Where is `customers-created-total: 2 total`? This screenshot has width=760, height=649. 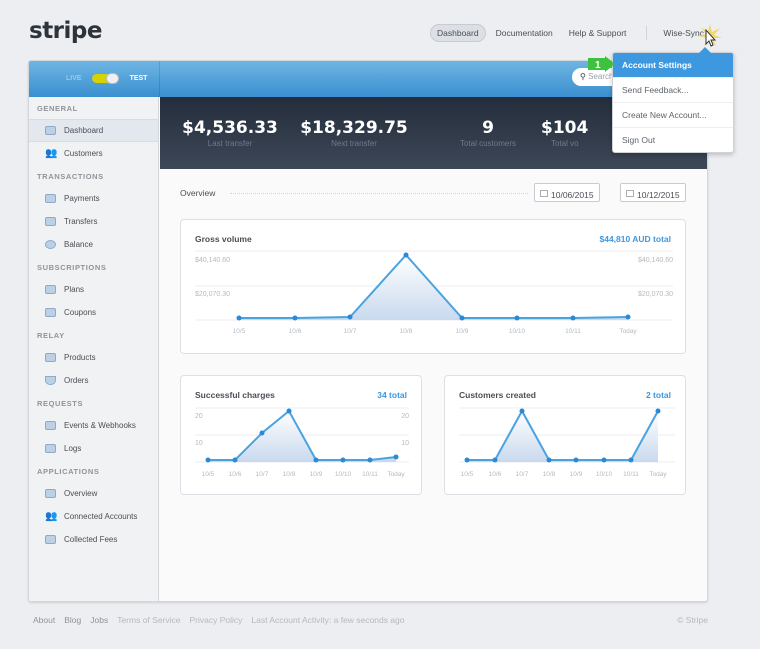 customers-created-total: 2 total is located at coordinates (658, 395).